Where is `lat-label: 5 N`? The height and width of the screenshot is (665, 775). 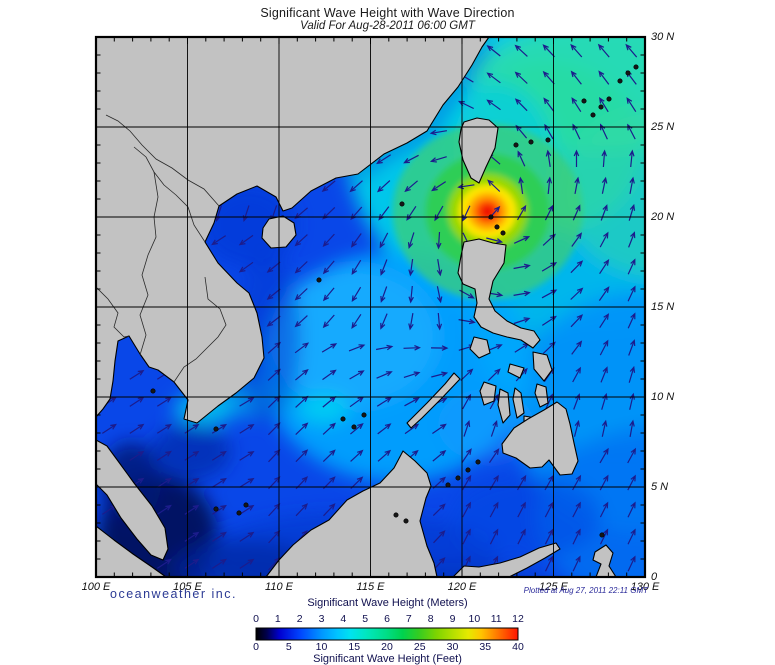 lat-label: 5 N is located at coordinates (660, 487).